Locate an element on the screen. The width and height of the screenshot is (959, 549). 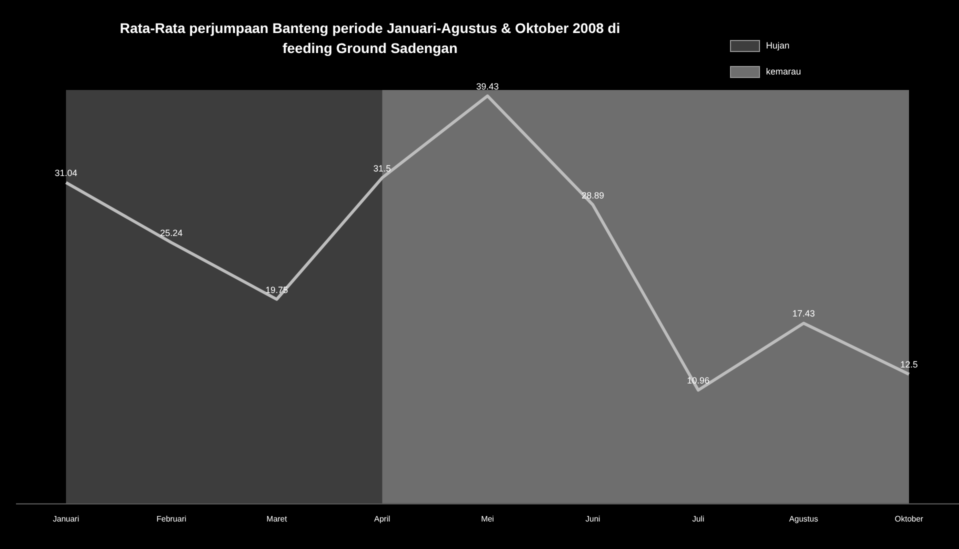
data-label: 12.5 is located at coordinates (909, 365).